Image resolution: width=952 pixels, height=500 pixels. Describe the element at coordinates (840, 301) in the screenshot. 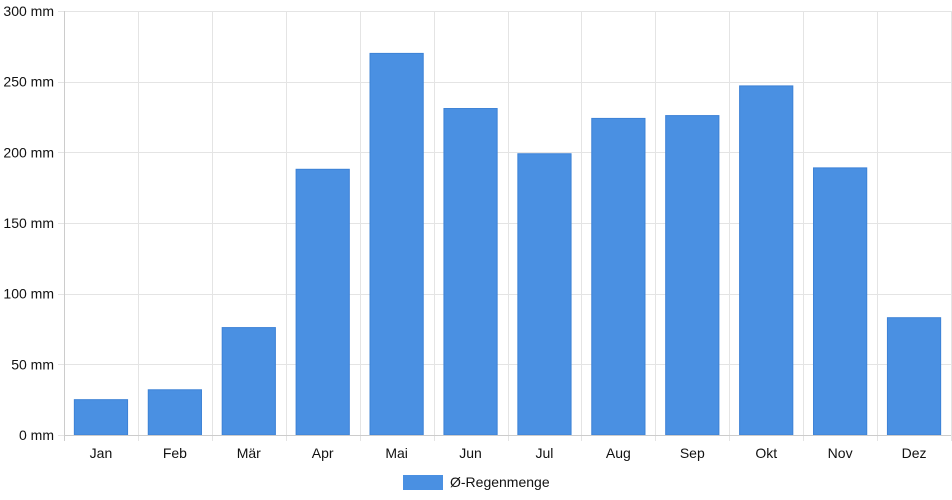

I see `bar-Nov` at that location.